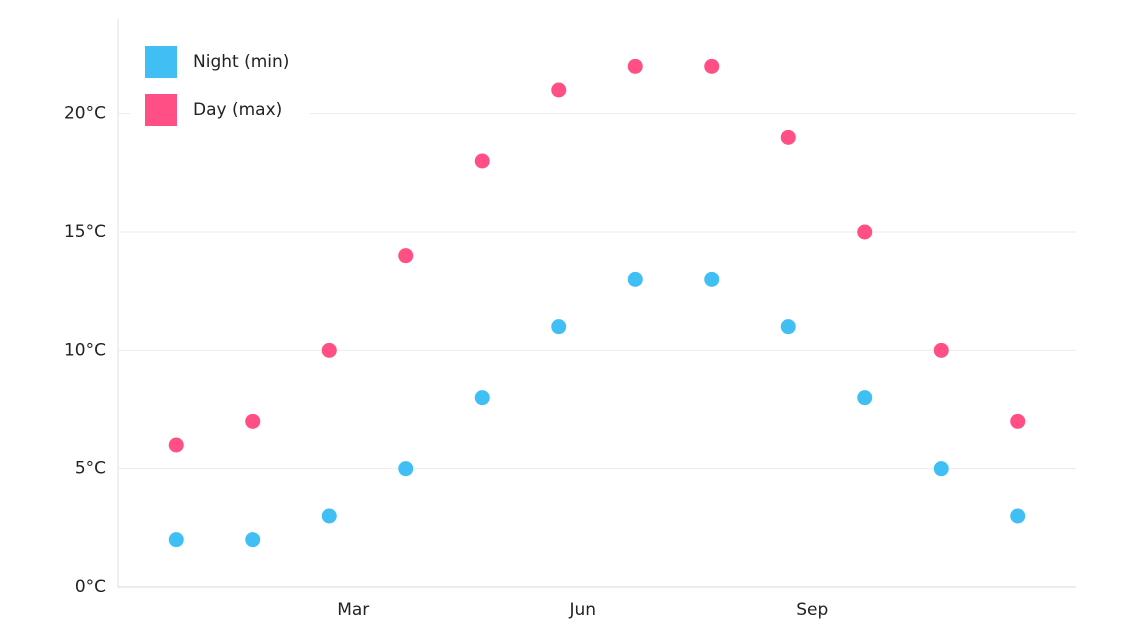  Describe the element at coordinates (582, 610) in the screenshot. I see `x-tick-label: Jun` at that location.